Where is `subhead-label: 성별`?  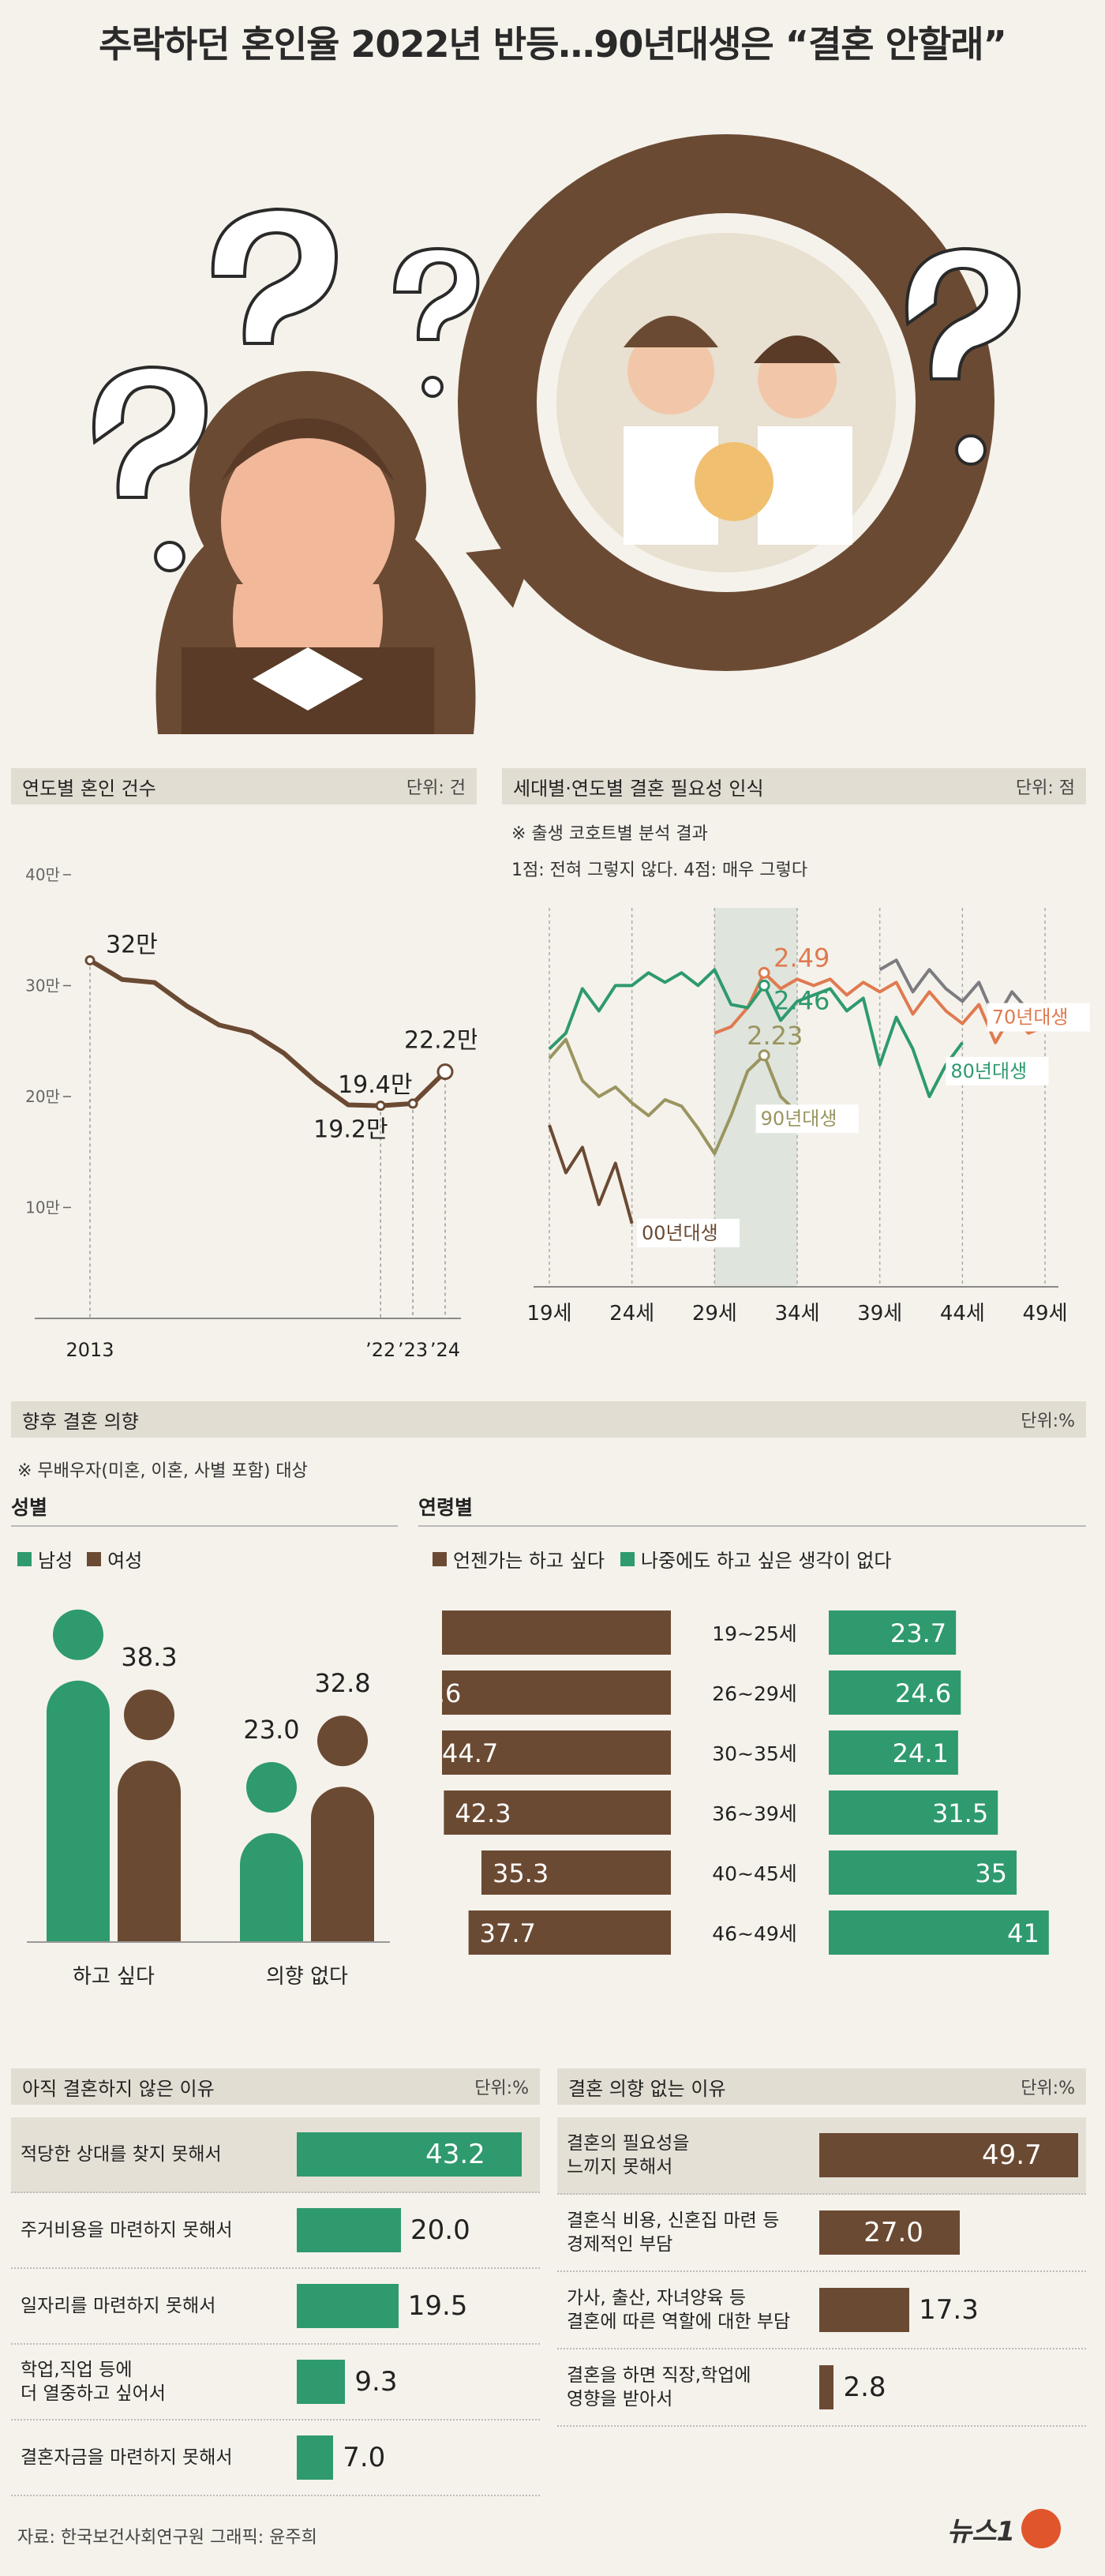 subhead-label: 성별 is located at coordinates (29, 1507).